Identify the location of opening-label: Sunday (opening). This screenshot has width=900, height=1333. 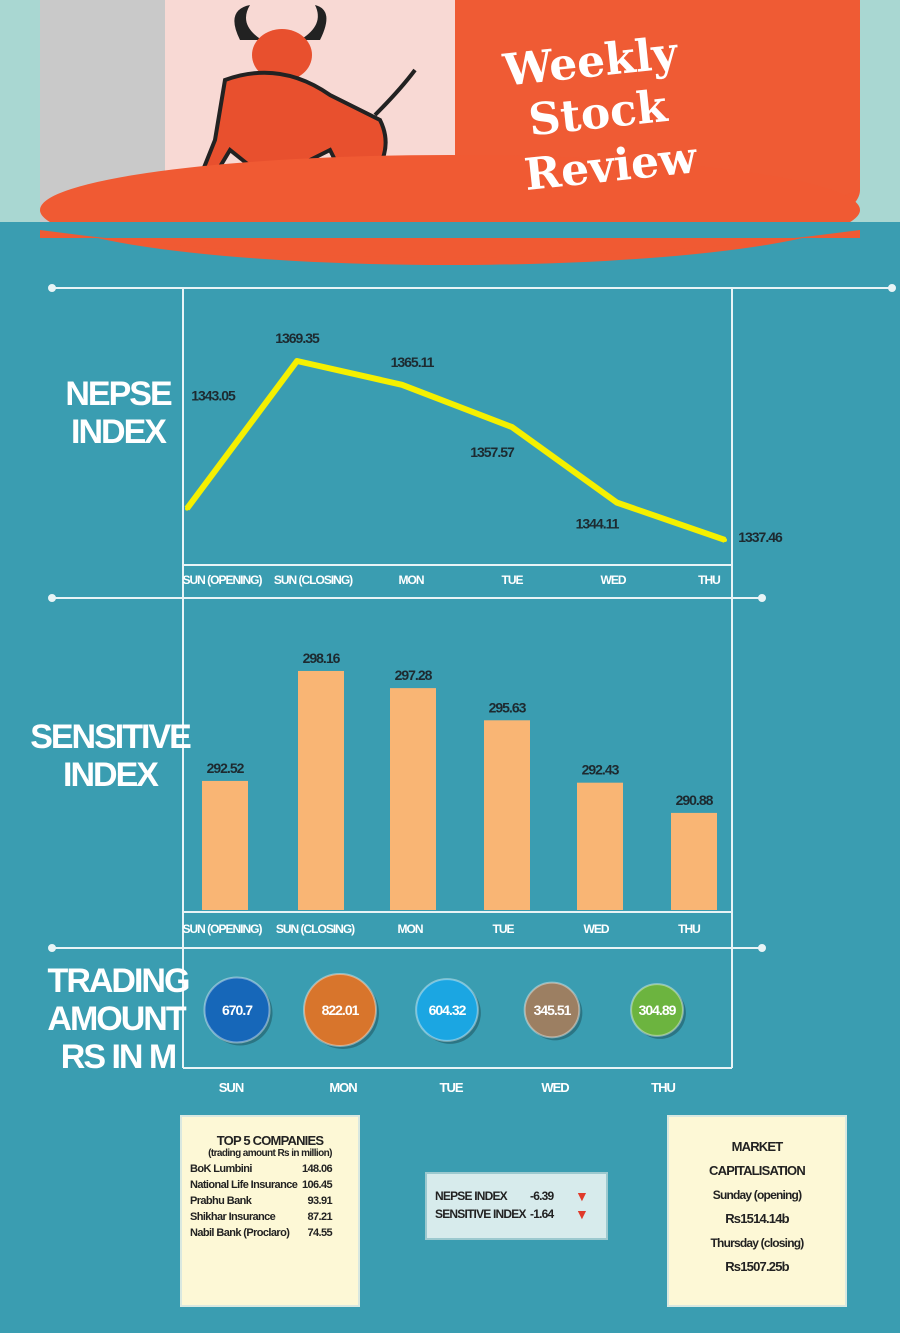
(757, 1195).